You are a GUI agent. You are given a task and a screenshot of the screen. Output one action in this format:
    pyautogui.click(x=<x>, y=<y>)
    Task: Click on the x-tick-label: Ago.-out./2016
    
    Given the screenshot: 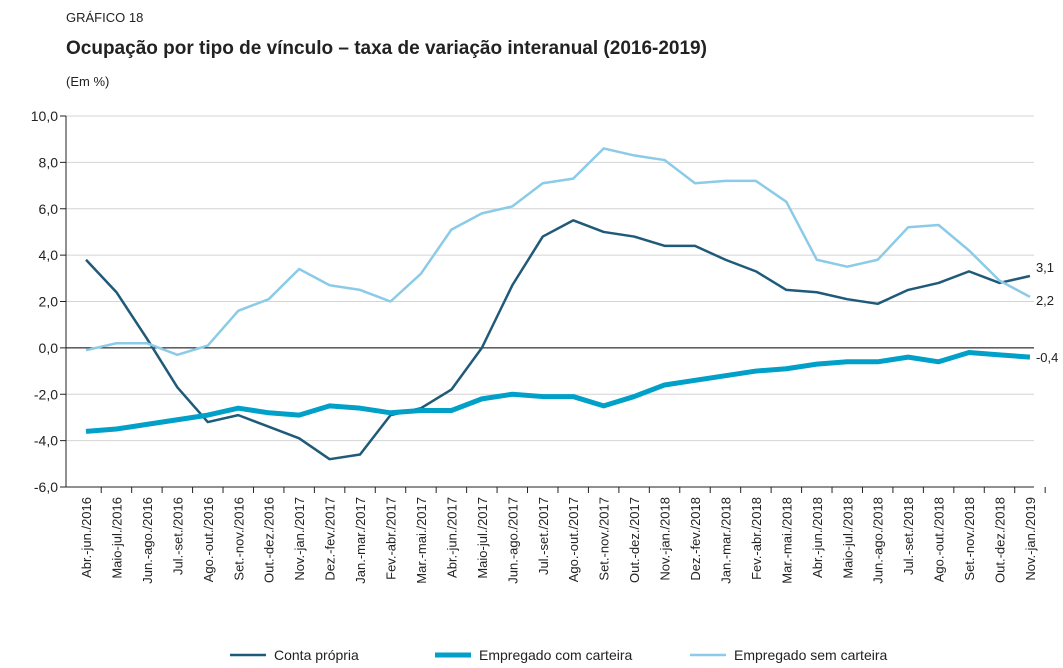 What is the action you would take?
    pyautogui.click(x=208, y=539)
    